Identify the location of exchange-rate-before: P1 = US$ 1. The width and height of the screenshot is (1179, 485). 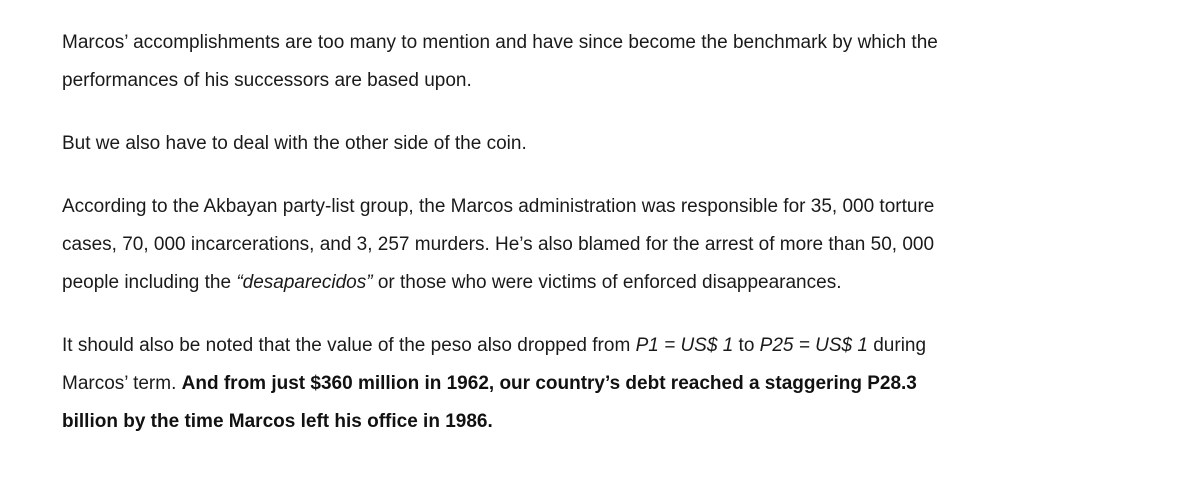
(684, 345).